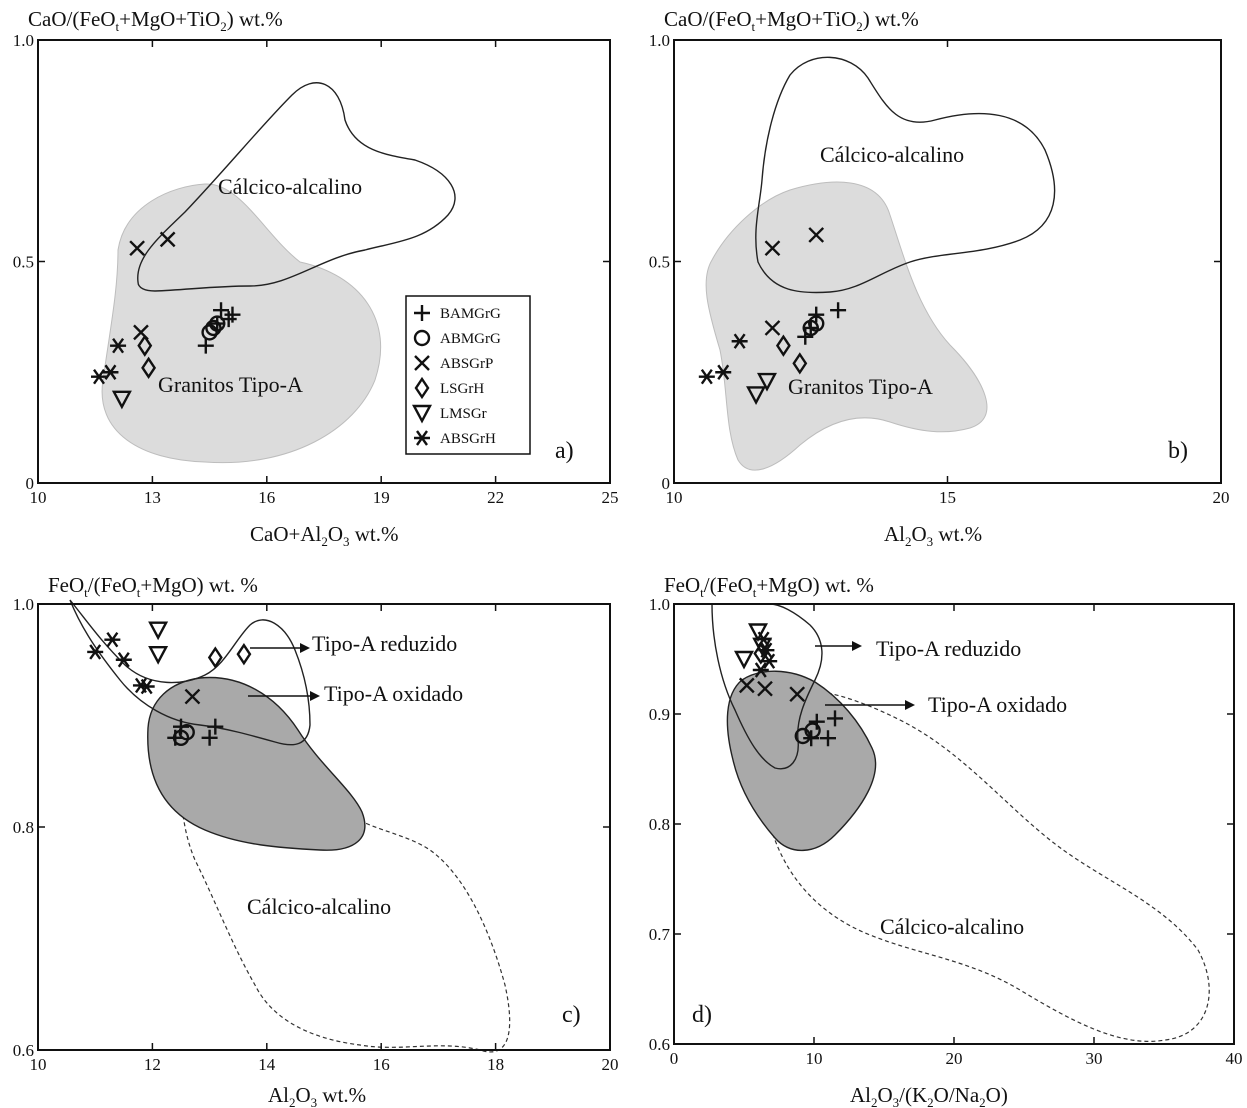  I want to click on legend-label-bamgrg: BAMGrG, so click(470, 314).